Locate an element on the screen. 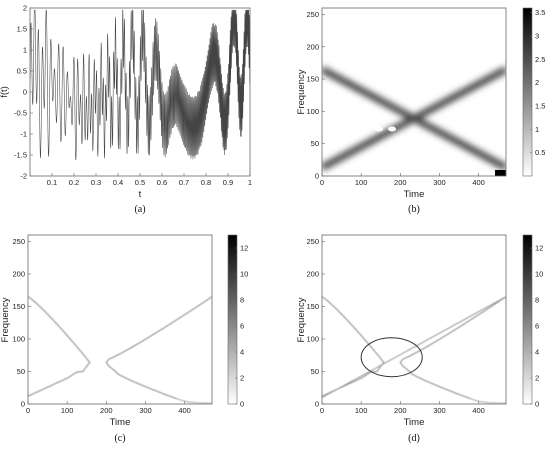 The image size is (550, 451). colorbar-tick-label: 3 is located at coordinates (537, 36).